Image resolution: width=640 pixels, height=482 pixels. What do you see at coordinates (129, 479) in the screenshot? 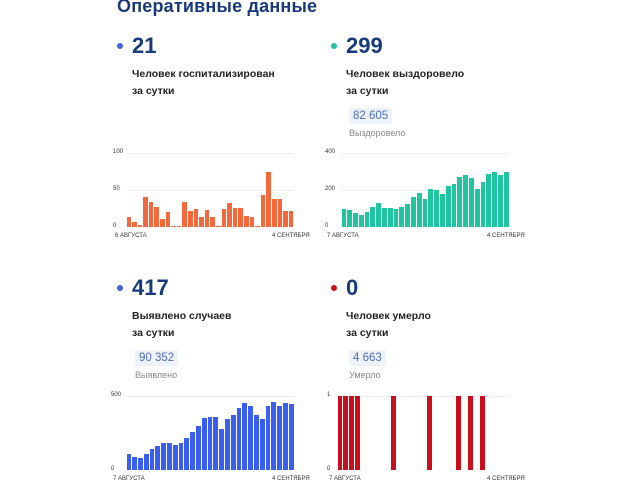
I see `x-start-label: 7 АВГУСТА` at bounding box center [129, 479].